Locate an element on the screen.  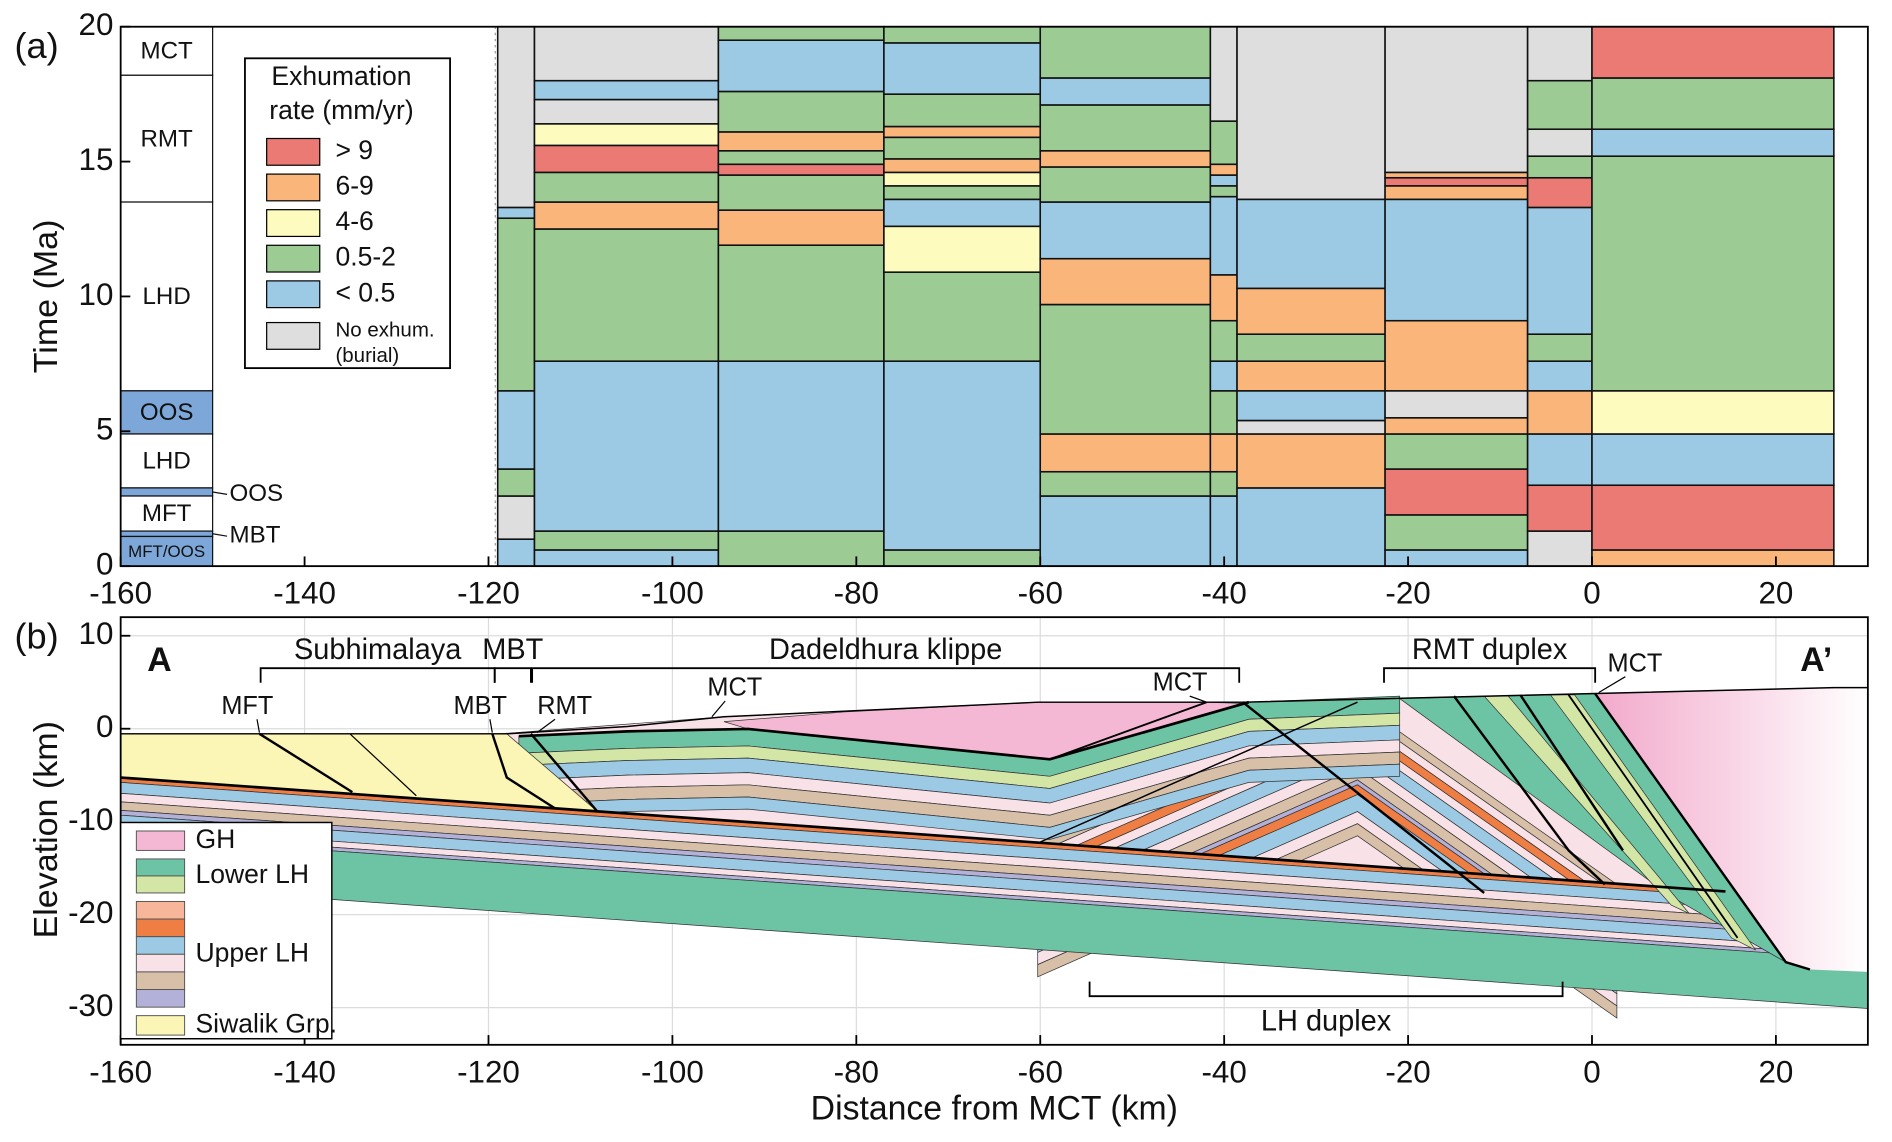
x-tick-label: -100 is located at coordinates (672, 1071).